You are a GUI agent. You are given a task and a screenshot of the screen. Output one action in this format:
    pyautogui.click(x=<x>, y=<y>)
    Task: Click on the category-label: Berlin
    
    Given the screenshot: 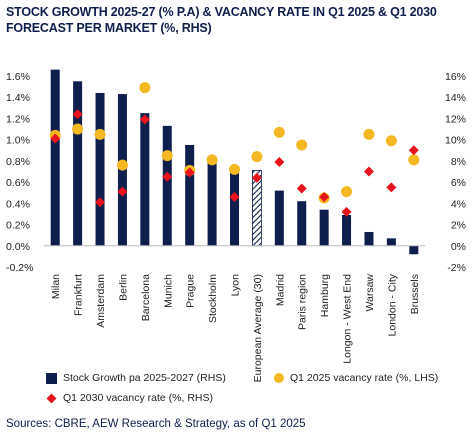 What is the action you would take?
    pyautogui.click(x=123, y=287)
    